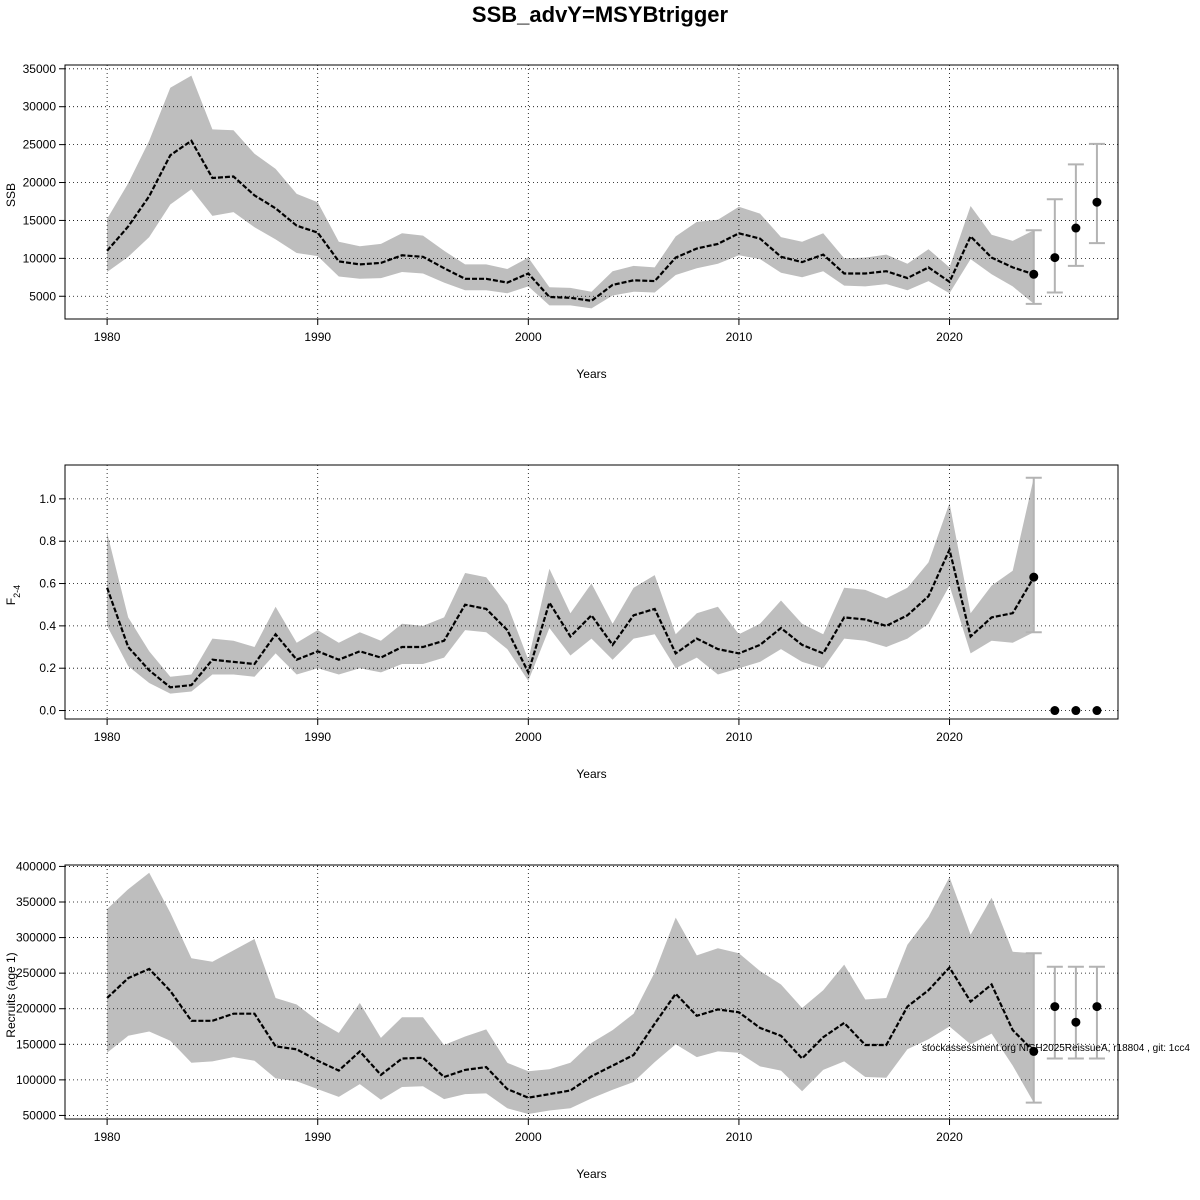 The image size is (1200, 1200). I want to click on y-tick-label: 15000, so click(40, 220).